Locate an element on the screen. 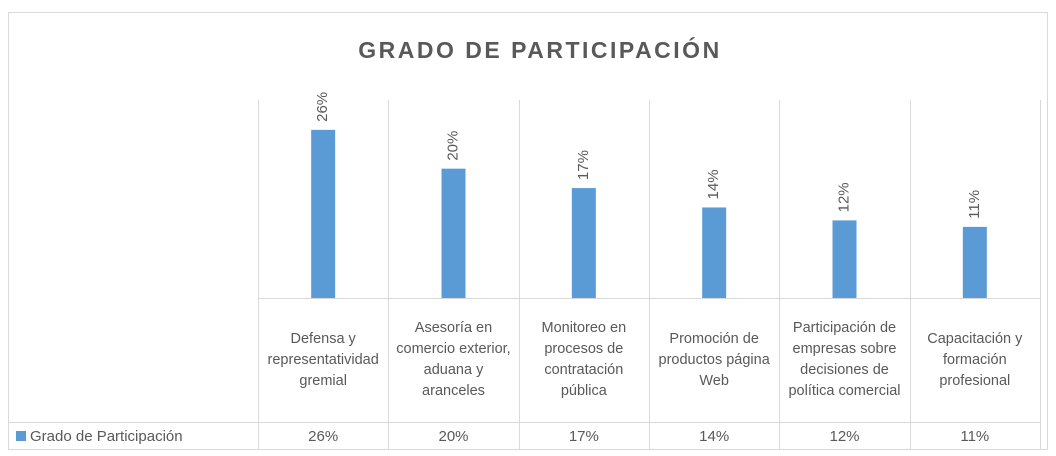 This screenshot has height=456, width=1056. x-tick-label: Promoción de productos página Web is located at coordinates (714, 359).